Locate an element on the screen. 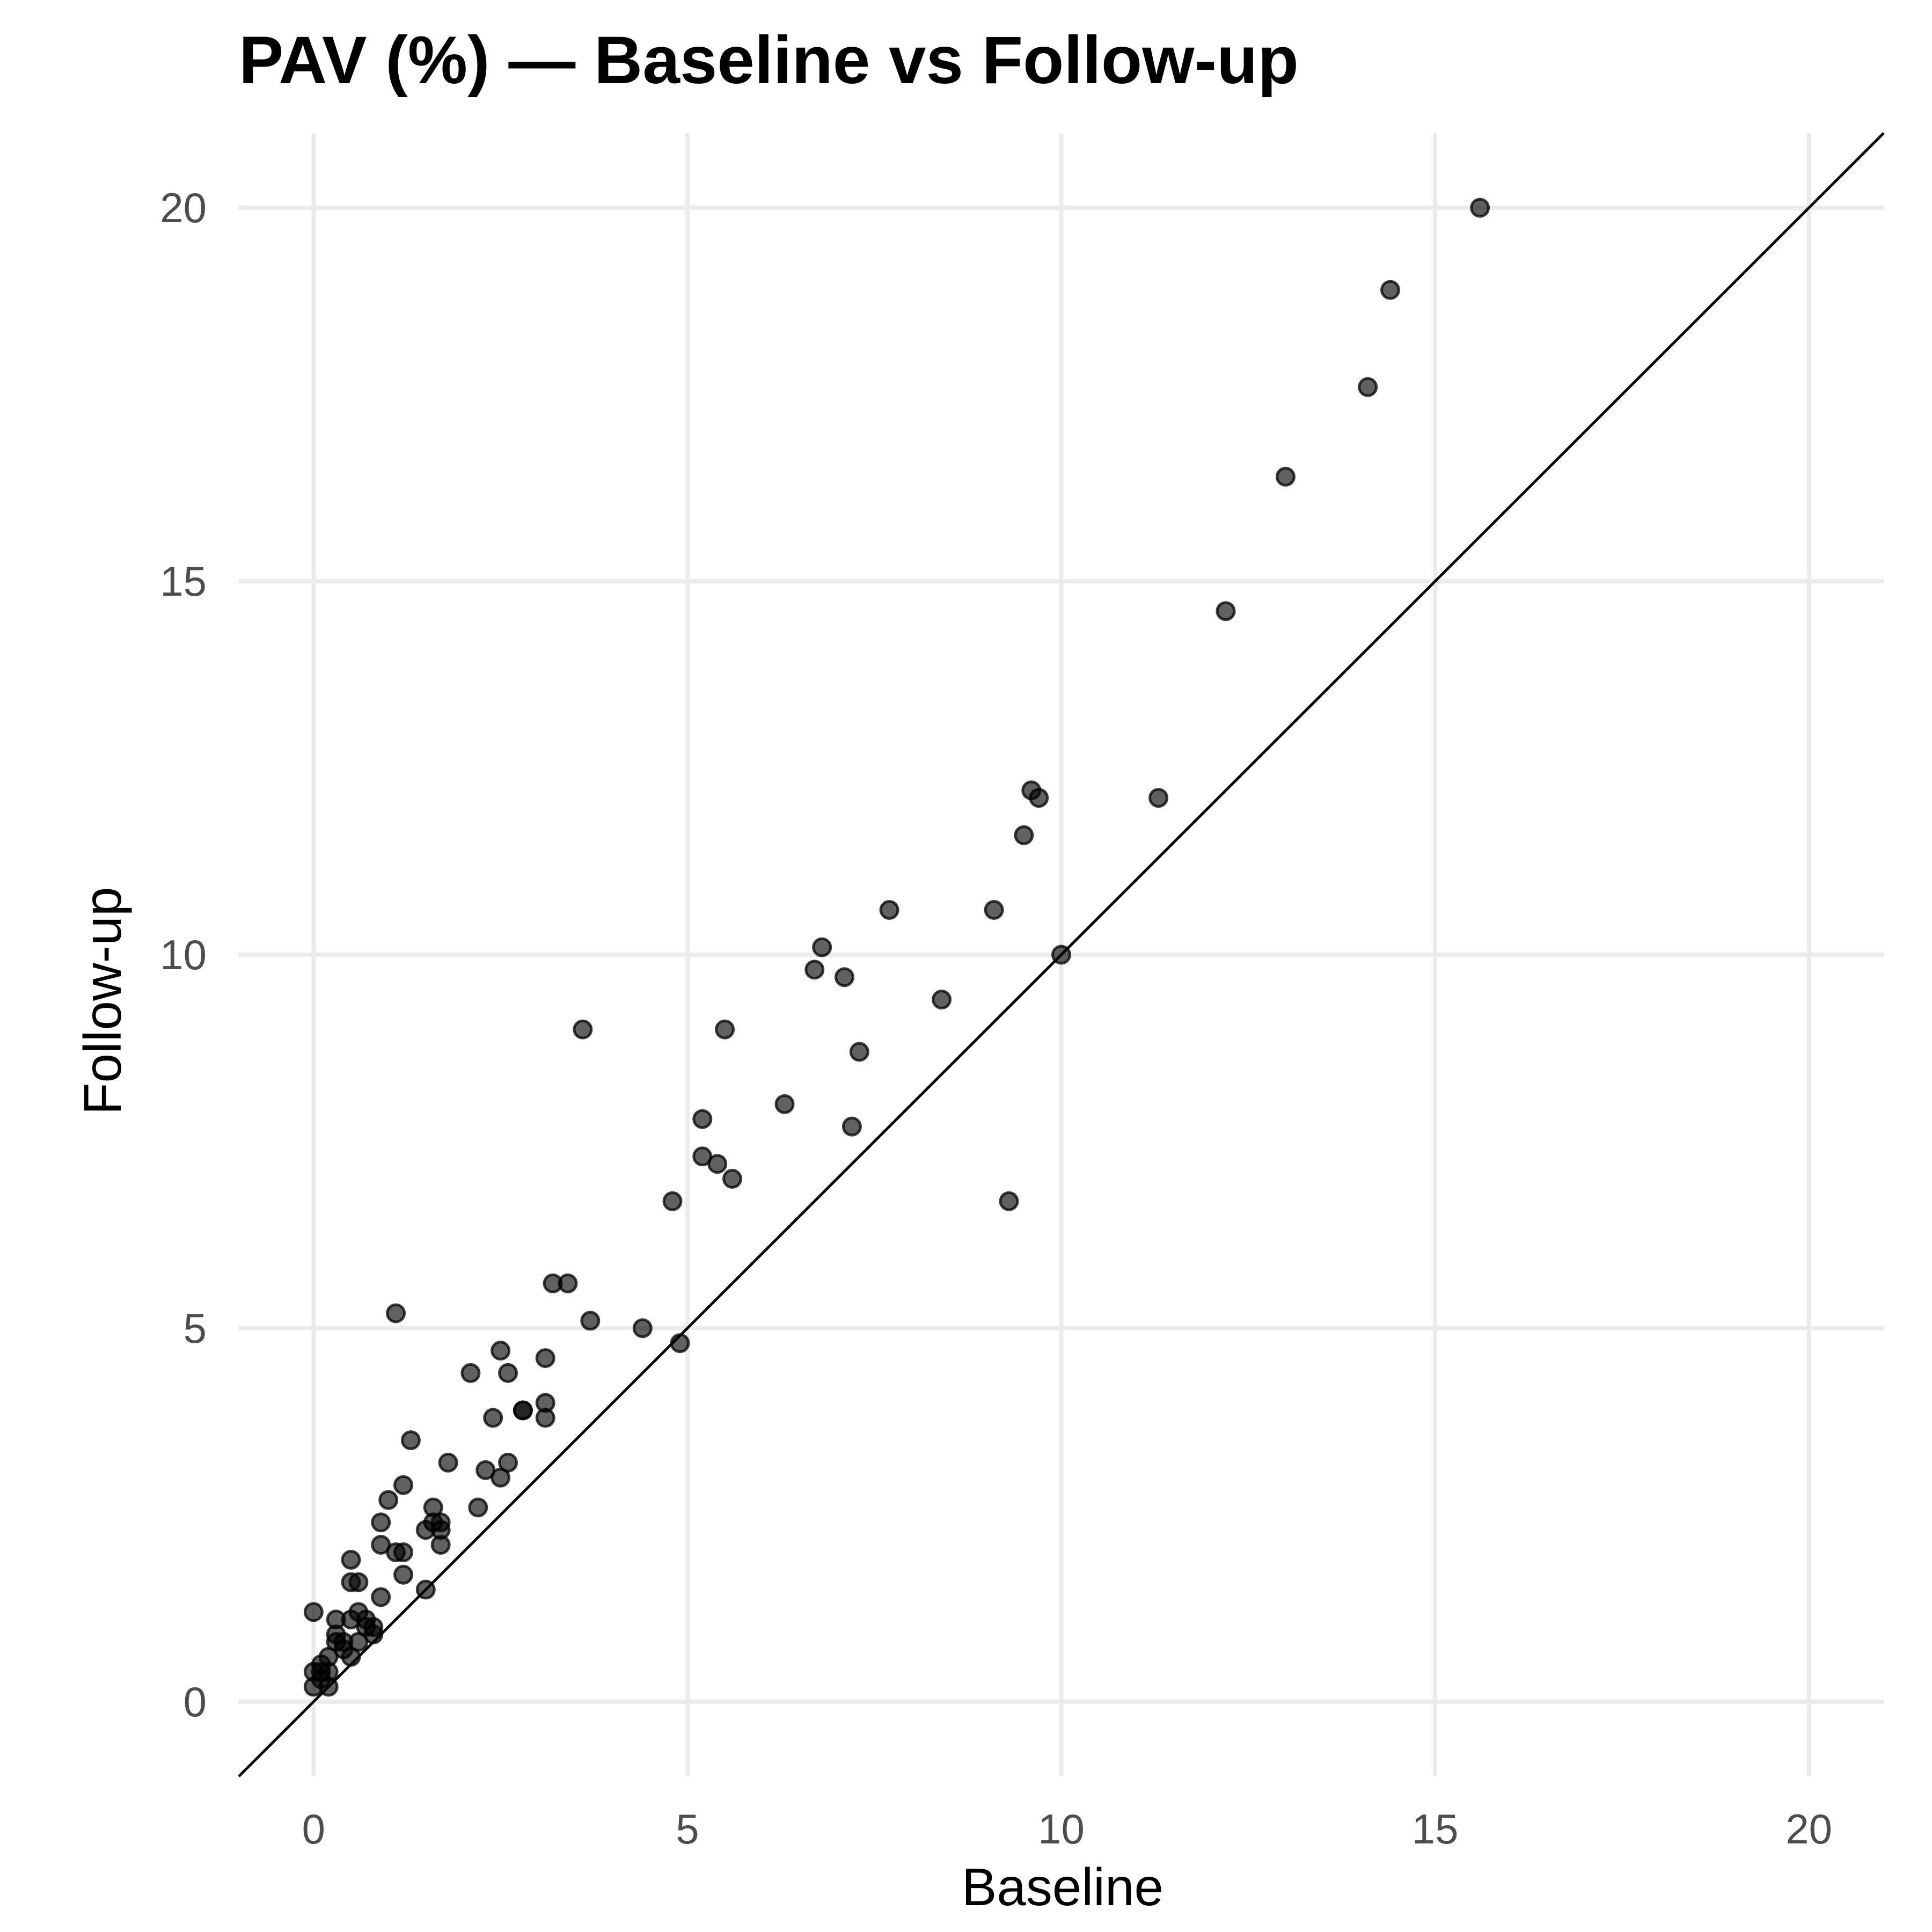 This screenshot has height=1932, width=1932. x-axis-title: Baseline is located at coordinates (1062, 1886).